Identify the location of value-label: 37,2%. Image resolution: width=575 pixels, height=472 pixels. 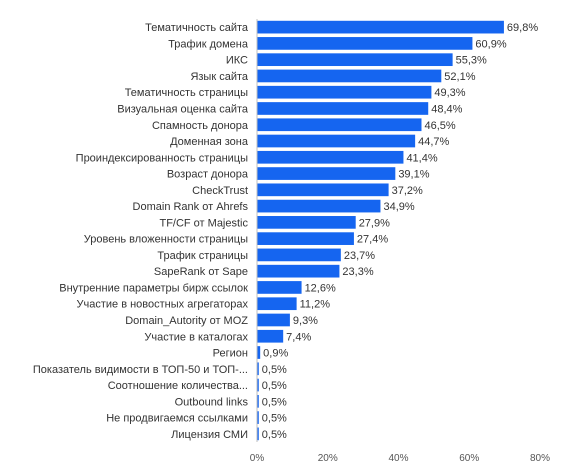
(407, 191).